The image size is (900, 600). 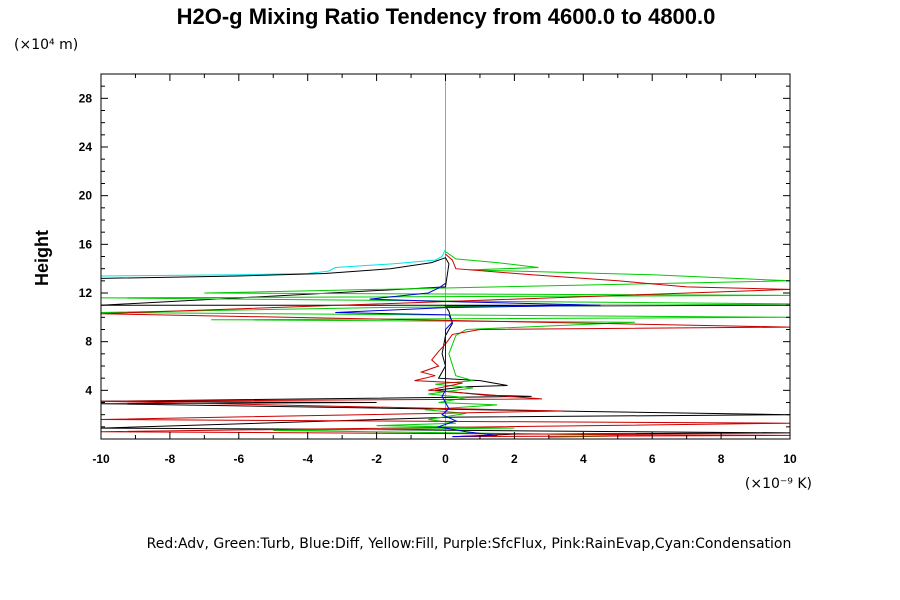 I want to click on x-axis-unit: (×10⁻⁹ K), so click(x=778, y=484).